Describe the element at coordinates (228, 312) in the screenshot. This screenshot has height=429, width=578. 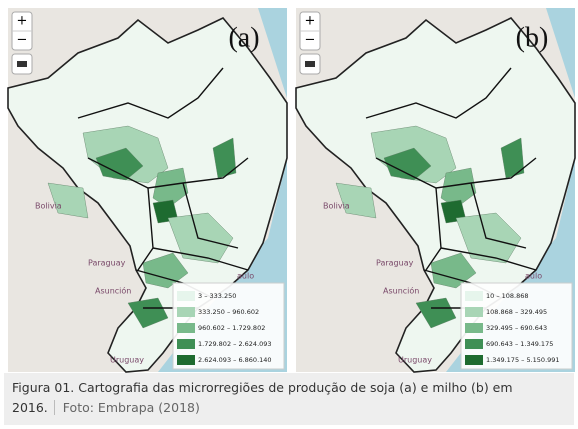
I see `legend-label: 333.250 – 960.602` at that location.